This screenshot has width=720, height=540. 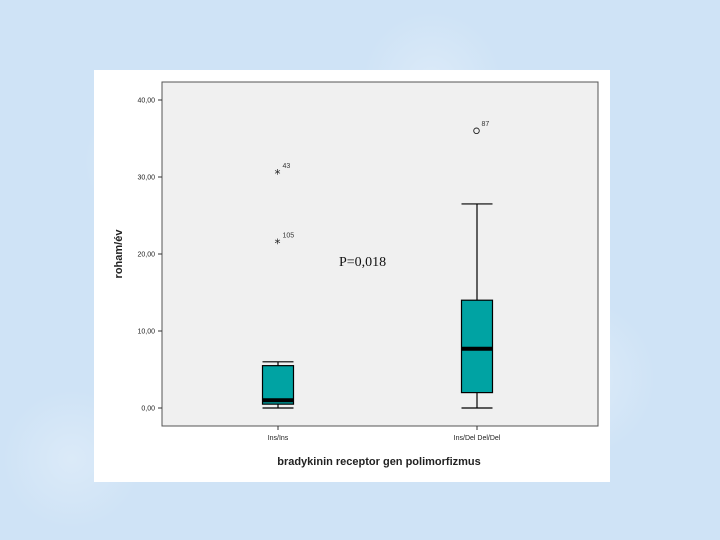 I want to click on y-tick-label: 20,00, so click(x=146, y=255).